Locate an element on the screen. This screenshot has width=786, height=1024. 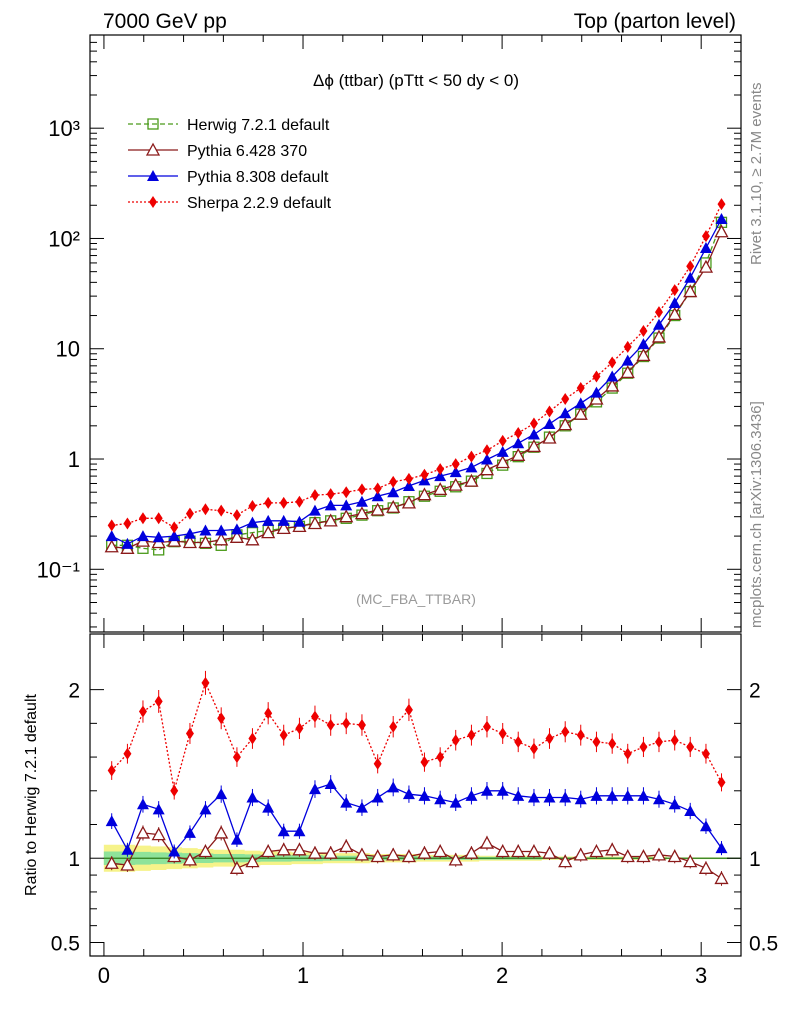
ratio-tick-label: 0.5 is located at coordinates (65, 944).